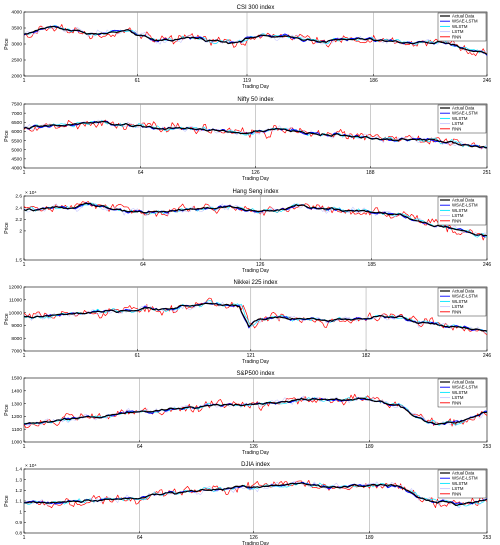 This screenshot has height=545, width=500. Describe the element at coordinates (256, 8) in the screenshot. I see `chart-title: CSI 300 index` at that location.